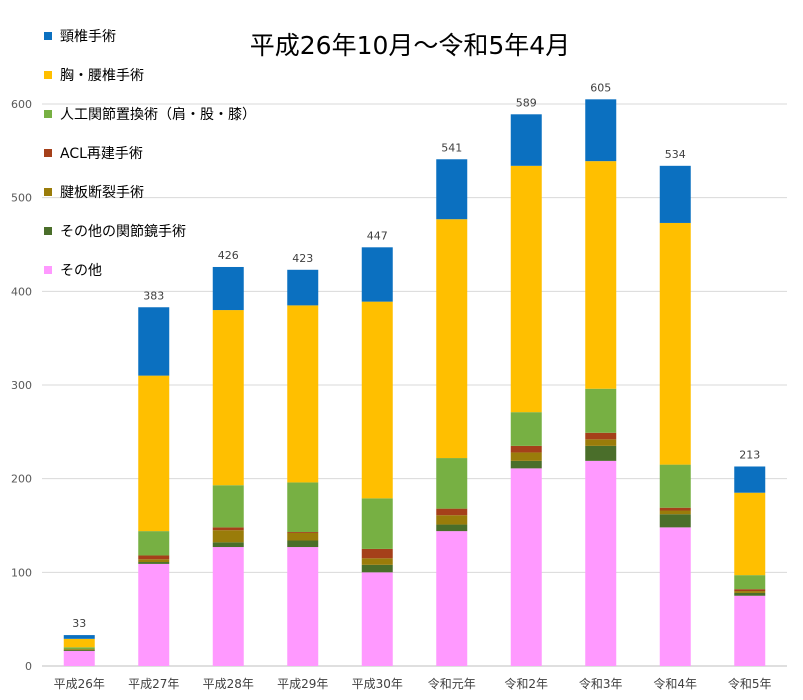  Describe the element at coordinates (675, 194) in the screenshot. I see `bar-segment-8-s6` at that location.